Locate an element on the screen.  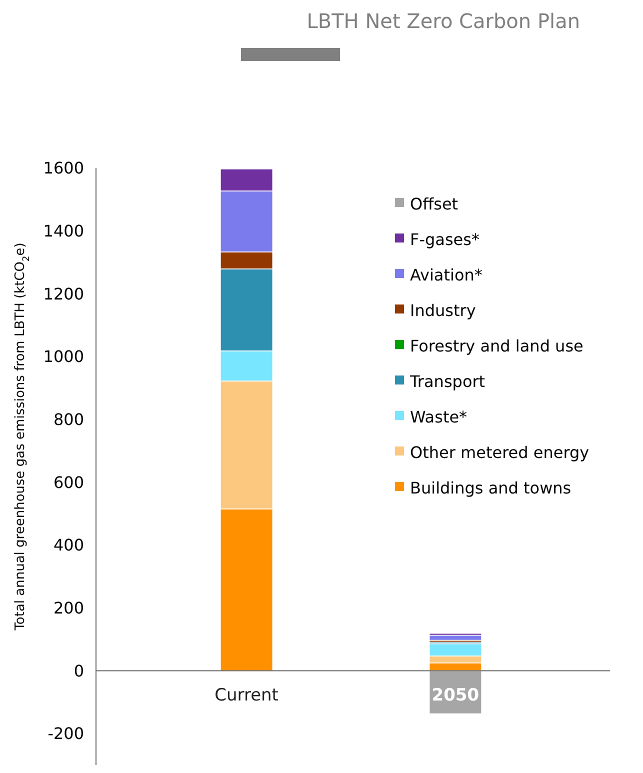
y-tick-label: -200 is located at coordinates (66, 734).